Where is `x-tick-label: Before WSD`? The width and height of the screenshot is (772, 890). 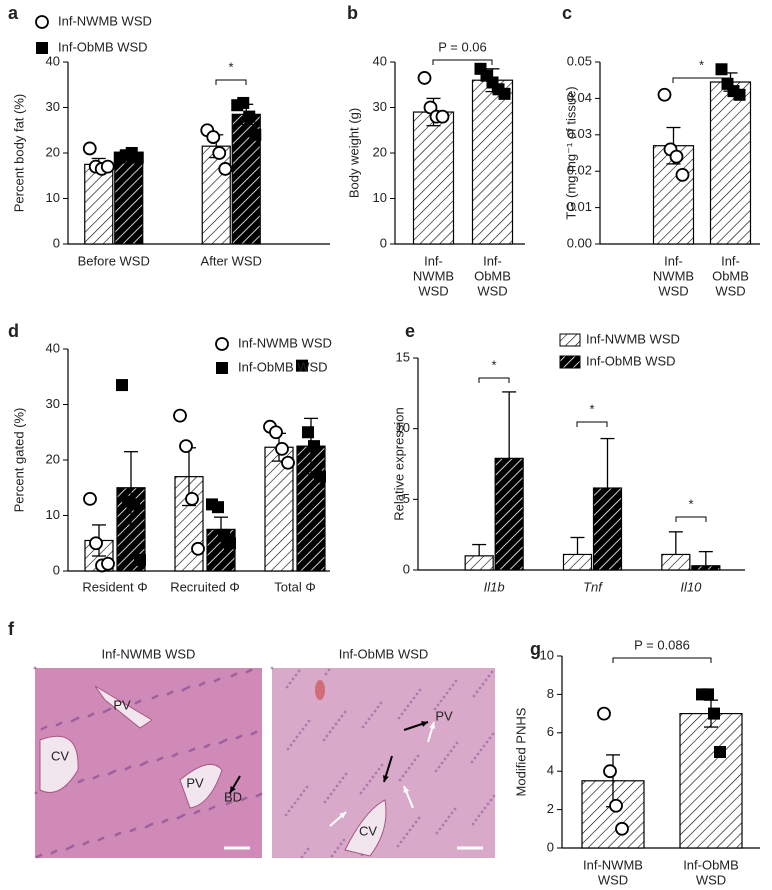 x-tick-label: Before WSD is located at coordinates (114, 260).